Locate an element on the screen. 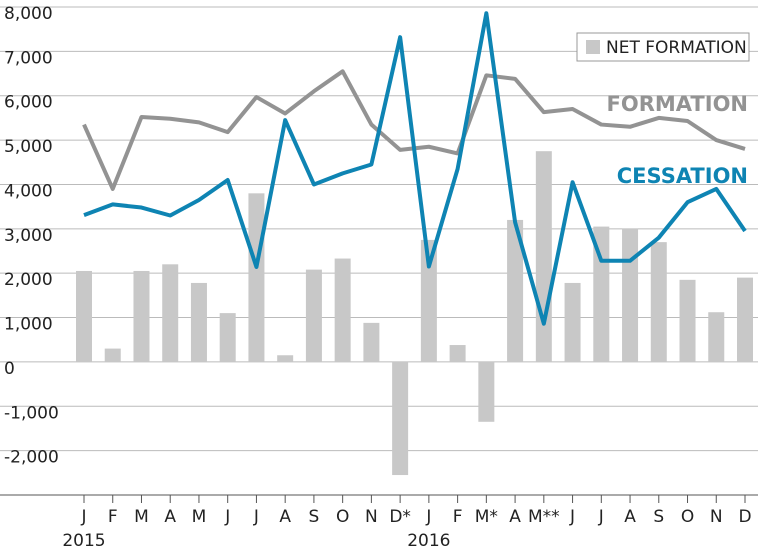 Image resolution: width=758 pixels, height=554 pixels. y-tick-label: 8,000 is located at coordinates (28, 14).